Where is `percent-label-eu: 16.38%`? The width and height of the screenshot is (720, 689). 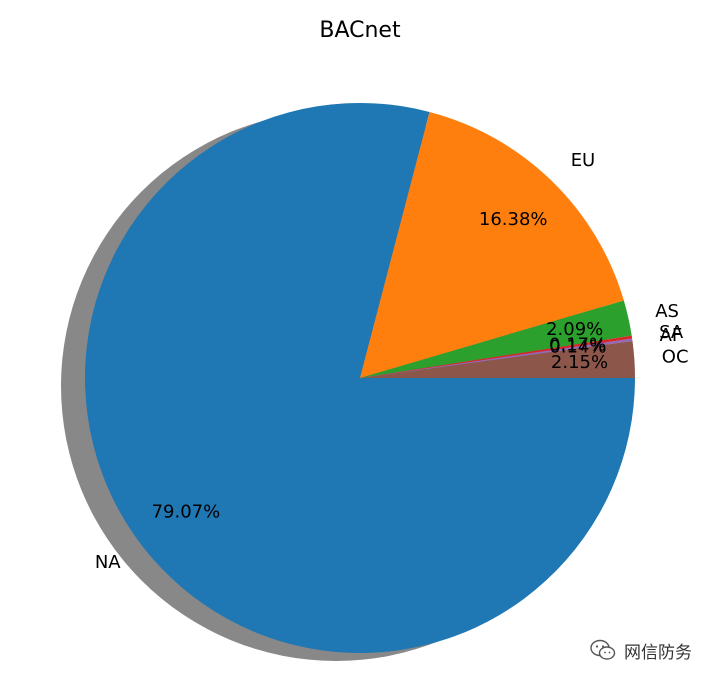 percent-label-eu: 16.38% is located at coordinates (513, 219).